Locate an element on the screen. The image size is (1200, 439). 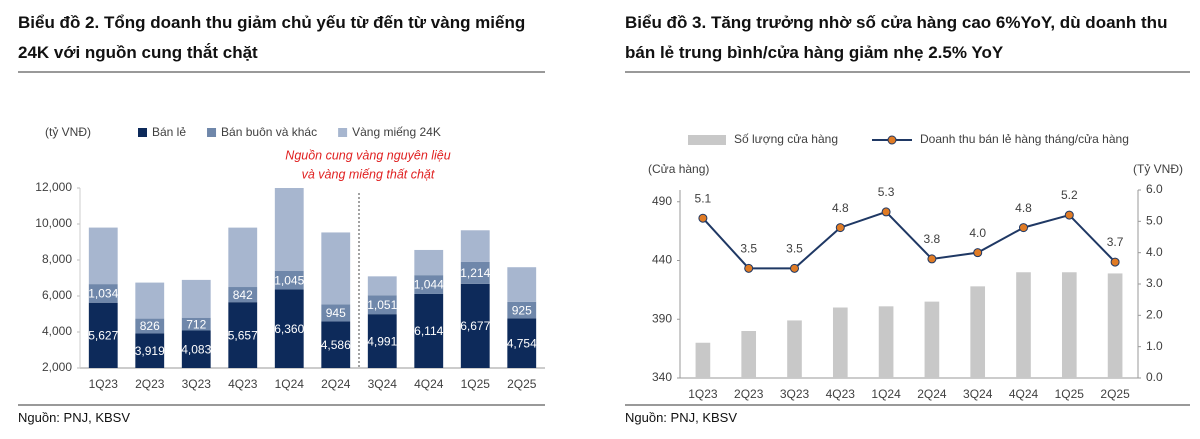
y2-tick-label: 1.0 is located at coordinates (1154, 346).